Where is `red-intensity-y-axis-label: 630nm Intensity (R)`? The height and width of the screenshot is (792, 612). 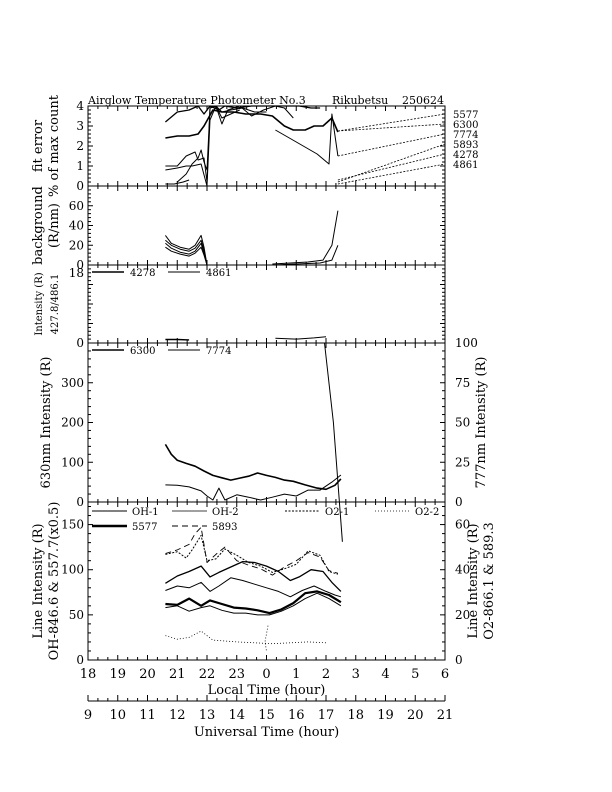 red-intensity-y-axis-label: 630nm Intensity (R) is located at coordinates (46, 423).